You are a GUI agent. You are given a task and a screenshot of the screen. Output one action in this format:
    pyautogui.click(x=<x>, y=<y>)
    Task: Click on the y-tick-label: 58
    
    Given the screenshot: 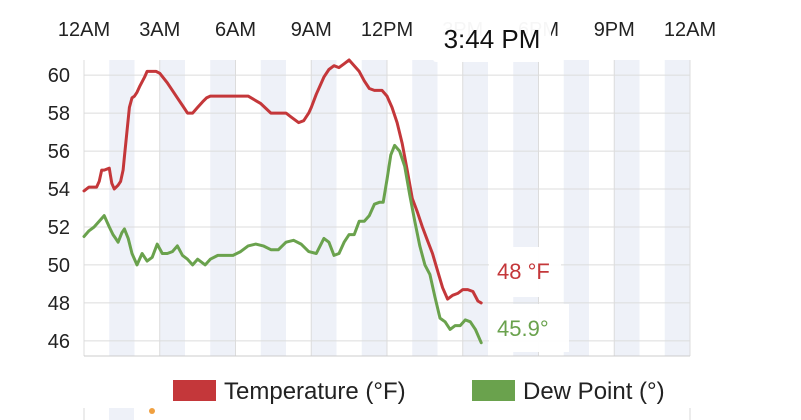 What is the action you would take?
    pyautogui.click(x=59, y=114)
    